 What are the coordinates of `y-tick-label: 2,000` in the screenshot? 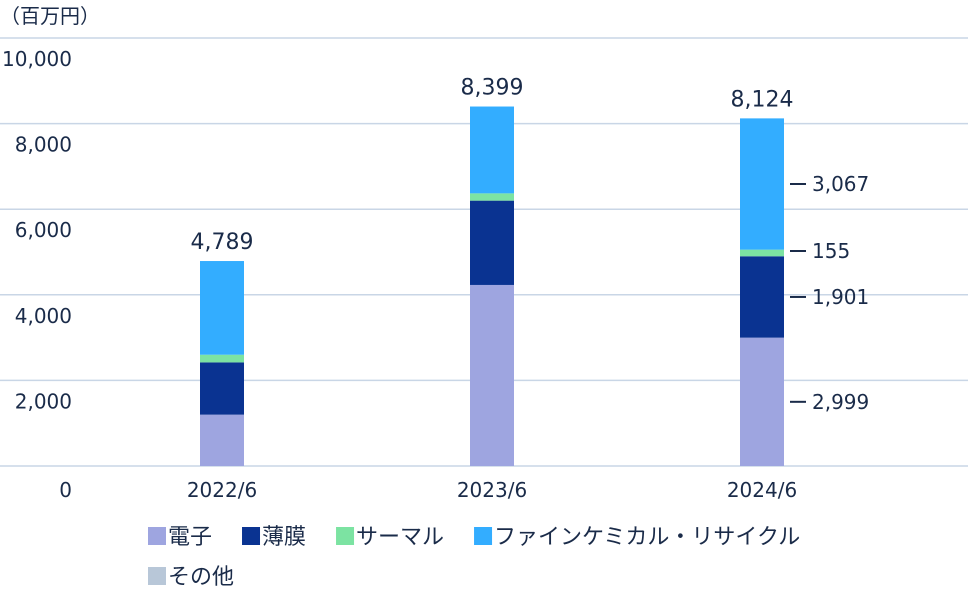 It's located at (43, 401).